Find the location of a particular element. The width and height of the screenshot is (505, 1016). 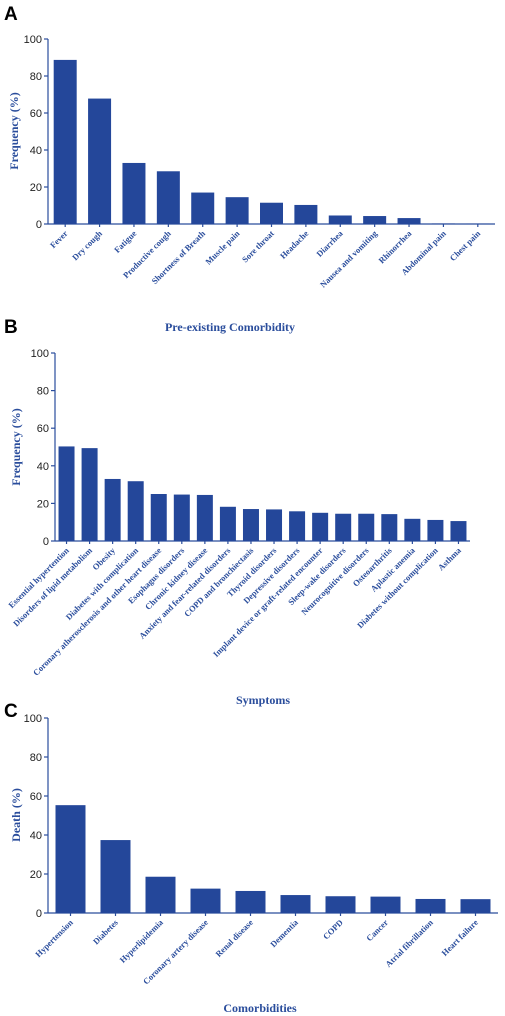

x-tick-label: Chest pain is located at coordinates (465, 245).